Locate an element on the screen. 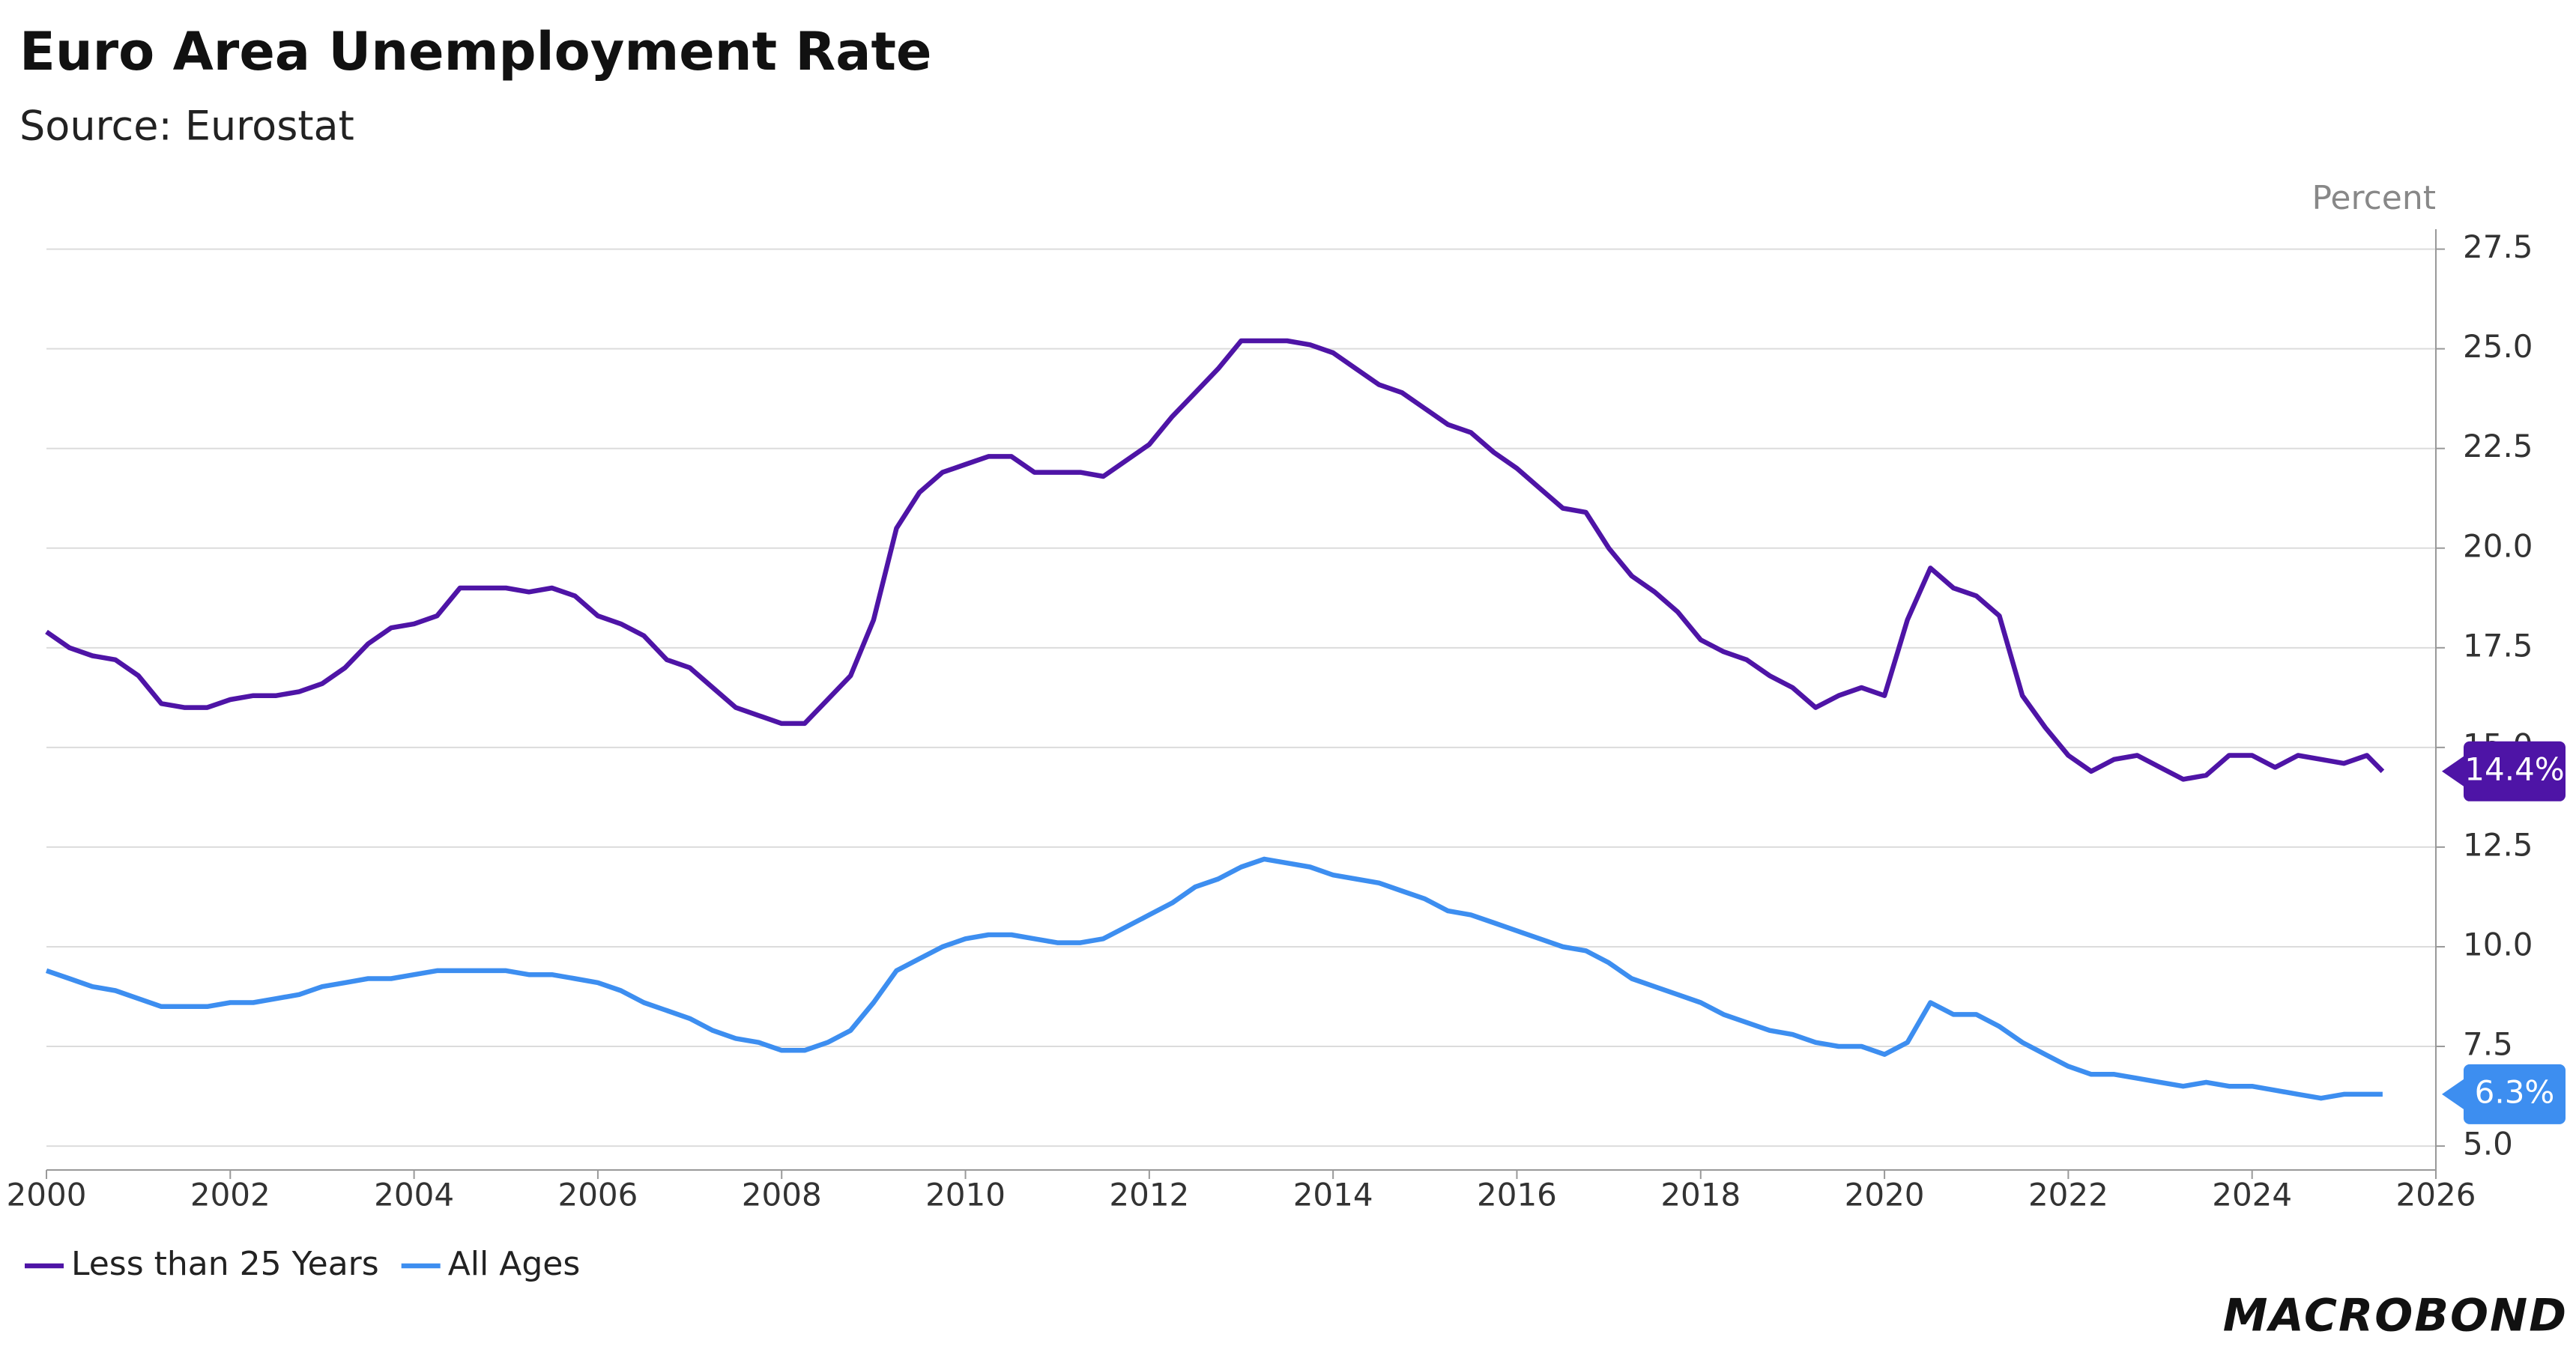 The image size is (2576, 1352). end-label: 14.4% is located at coordinates (2514, 769).